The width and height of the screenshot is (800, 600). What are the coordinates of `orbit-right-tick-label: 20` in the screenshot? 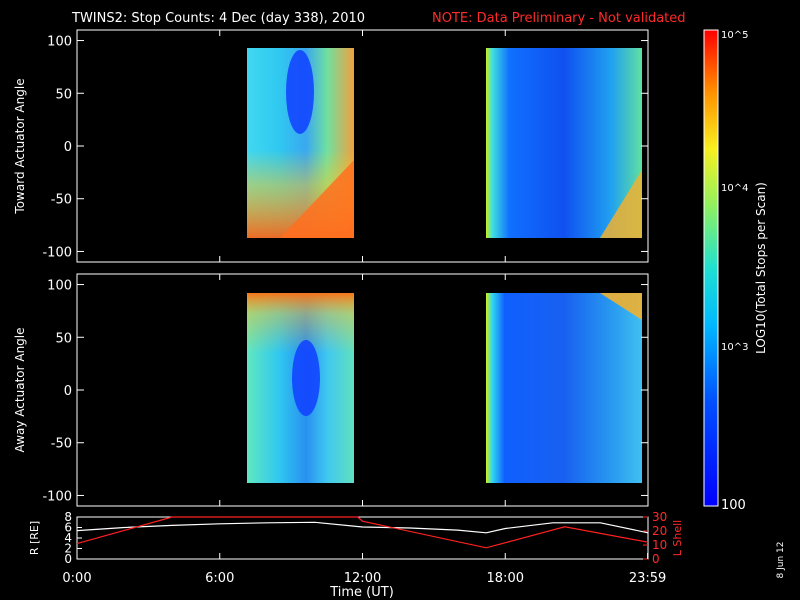 It's located at (659, 531).